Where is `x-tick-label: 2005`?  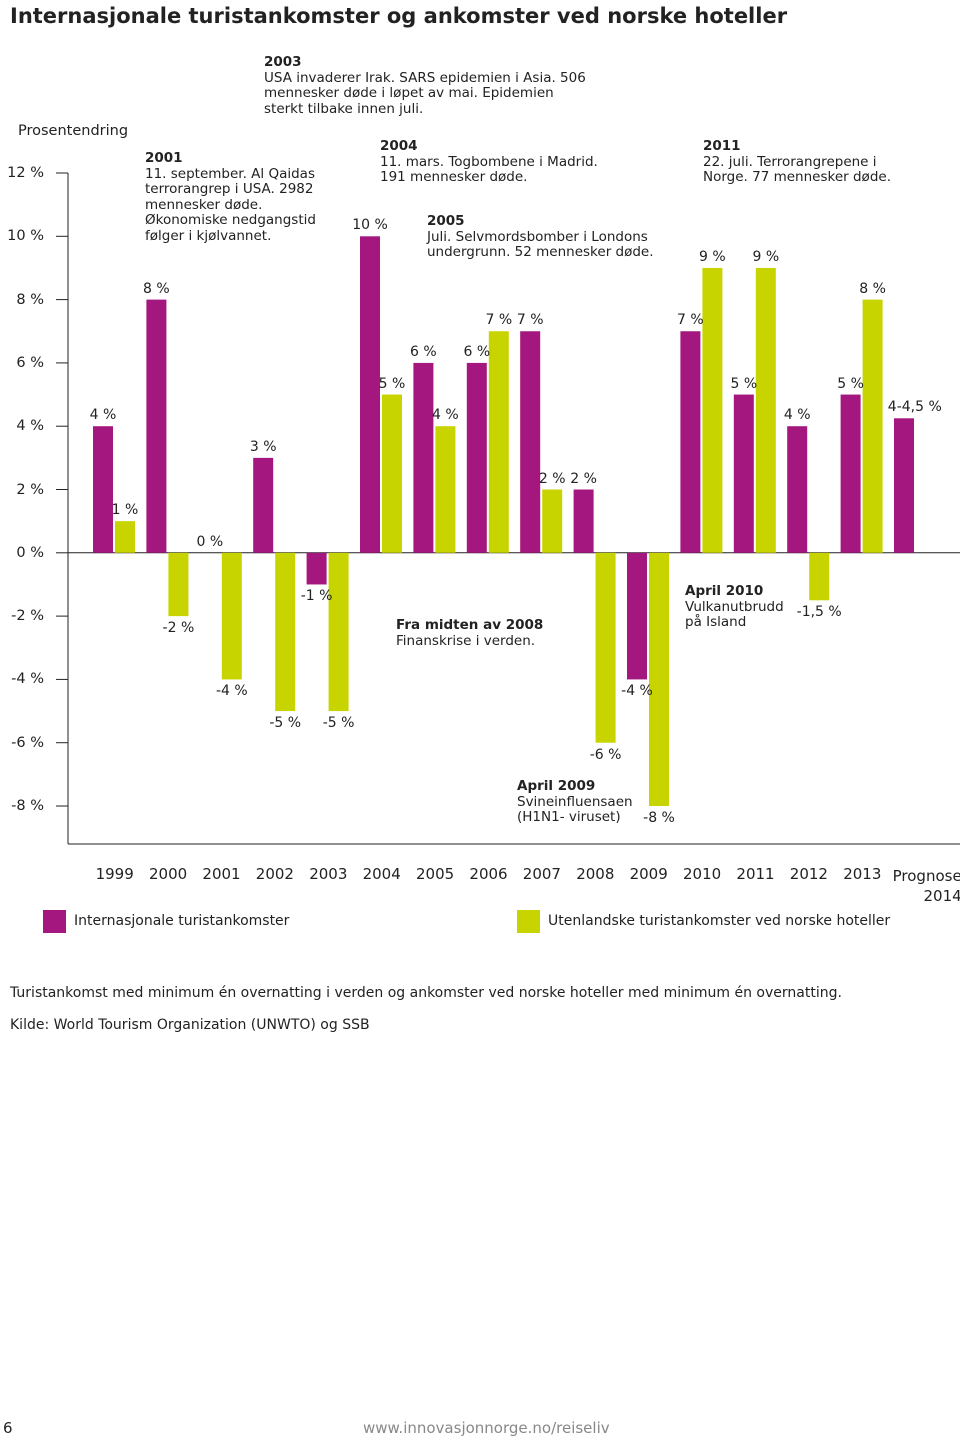
x-tick-label: 2005 is located at coordinates (435, 874).